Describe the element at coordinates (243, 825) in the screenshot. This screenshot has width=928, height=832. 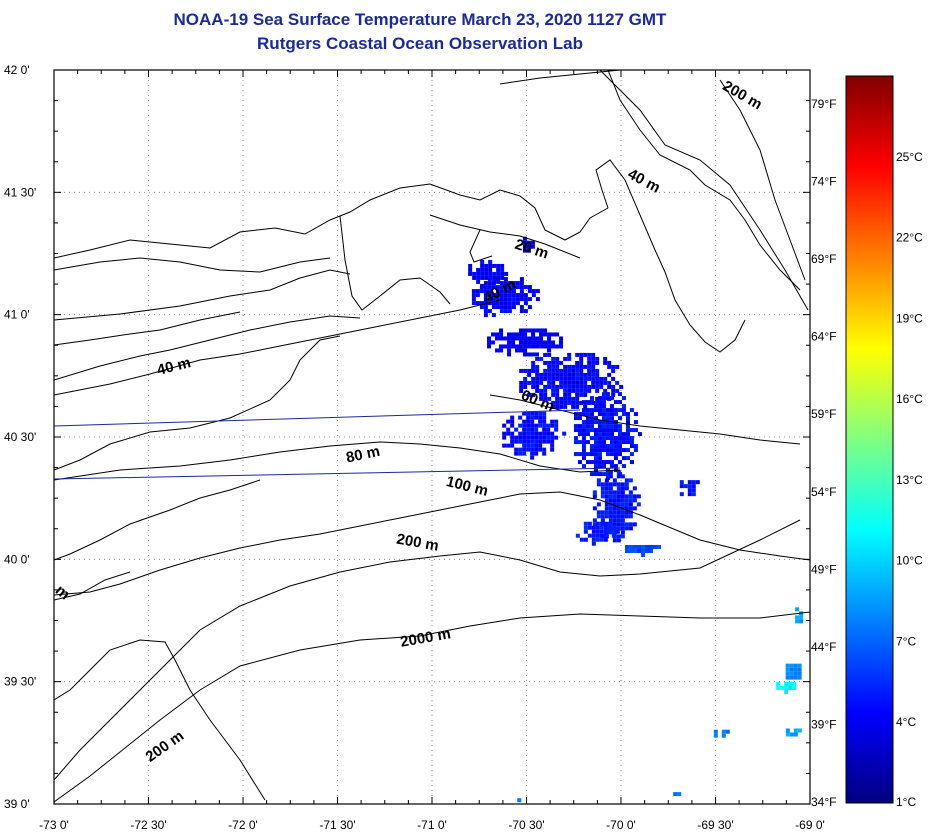
I see `lon-tick-label: -72 0'` at that location.